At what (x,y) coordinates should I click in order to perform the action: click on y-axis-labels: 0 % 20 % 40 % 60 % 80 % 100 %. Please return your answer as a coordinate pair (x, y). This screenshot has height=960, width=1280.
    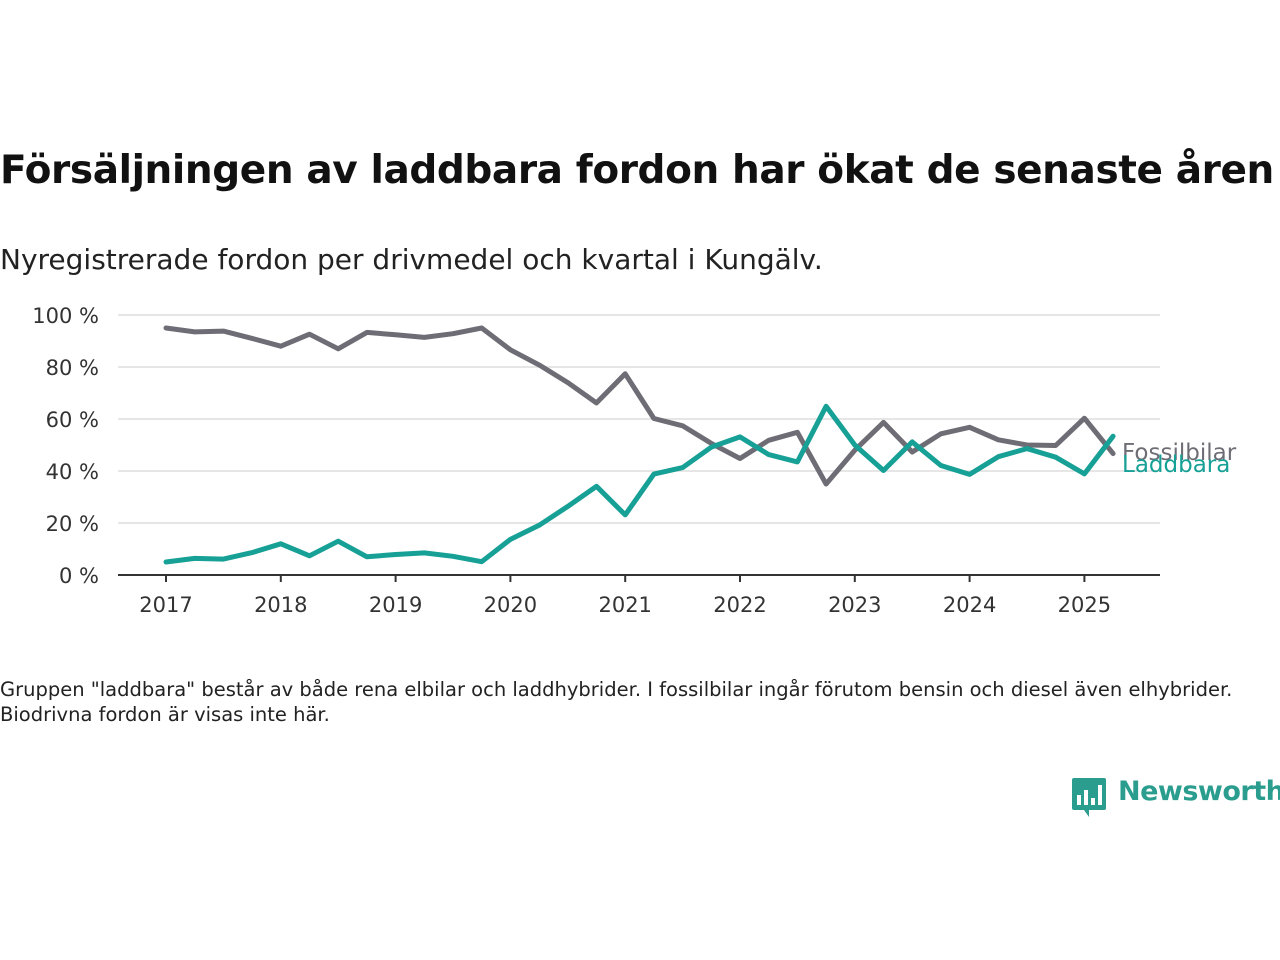
    Looking at the image, I should click on (65, 446).